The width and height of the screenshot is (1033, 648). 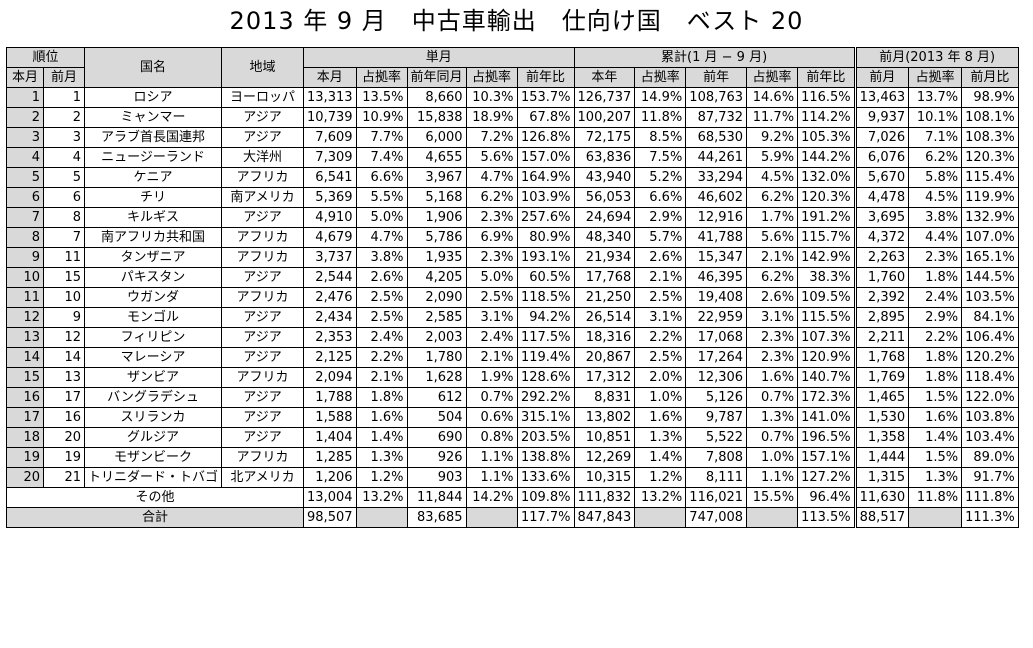 I want to click on cell-m-yoy: 193.1%, so click(x=545, y=257).